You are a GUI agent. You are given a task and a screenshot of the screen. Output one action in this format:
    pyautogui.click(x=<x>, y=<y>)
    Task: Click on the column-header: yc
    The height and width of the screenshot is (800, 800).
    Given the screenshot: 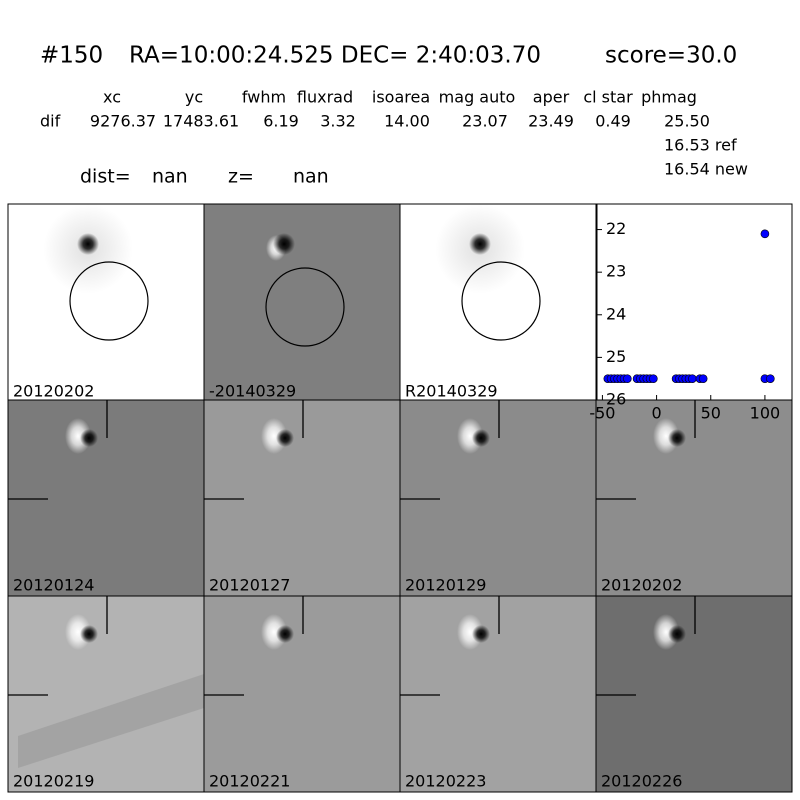 What is the action you would take?
    pyautogui.click(x=194, y=97)
    